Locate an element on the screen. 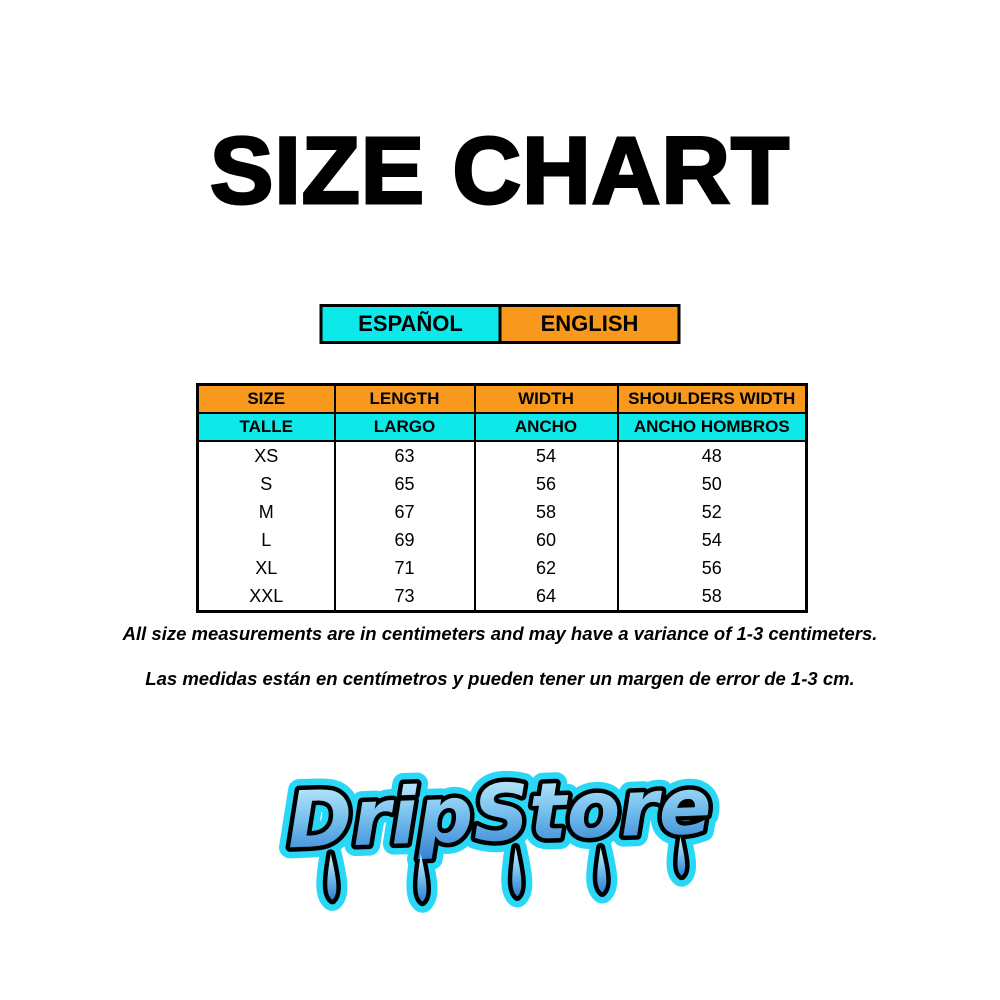 The width and height of the screenshot is (1000, 1000). page-title: SIZE CHART is located at coordinates (500, 171).